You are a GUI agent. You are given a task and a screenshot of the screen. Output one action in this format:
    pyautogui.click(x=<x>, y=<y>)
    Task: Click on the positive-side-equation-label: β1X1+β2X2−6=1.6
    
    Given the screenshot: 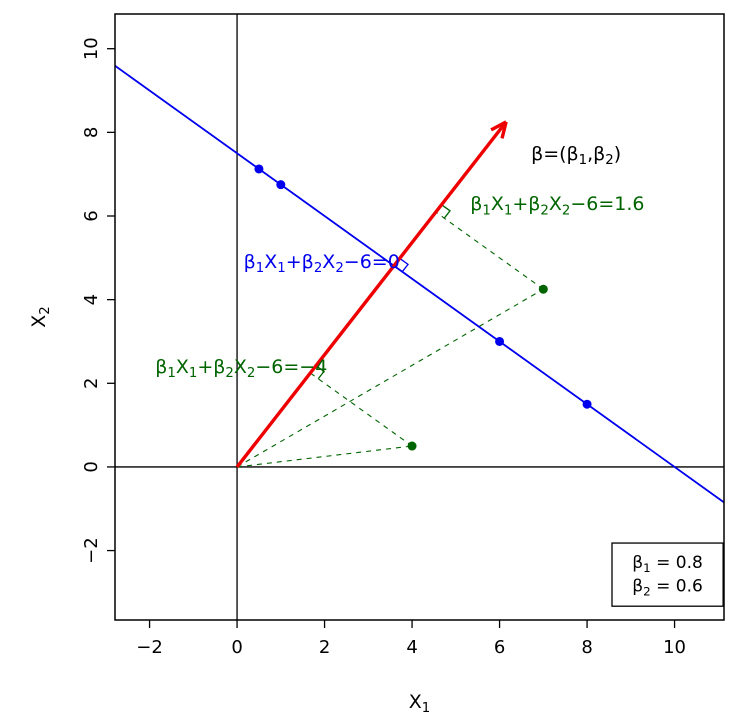 What is the action you would take?
    pyautogui.click(x=557, y=205)
    